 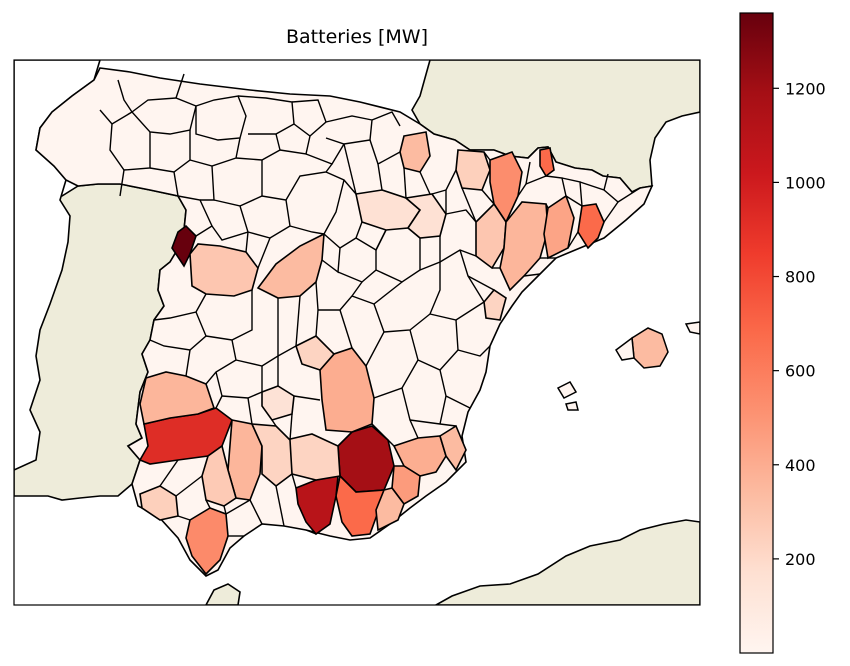 I want to click on region-sevilla, so click(x=219, y=475).